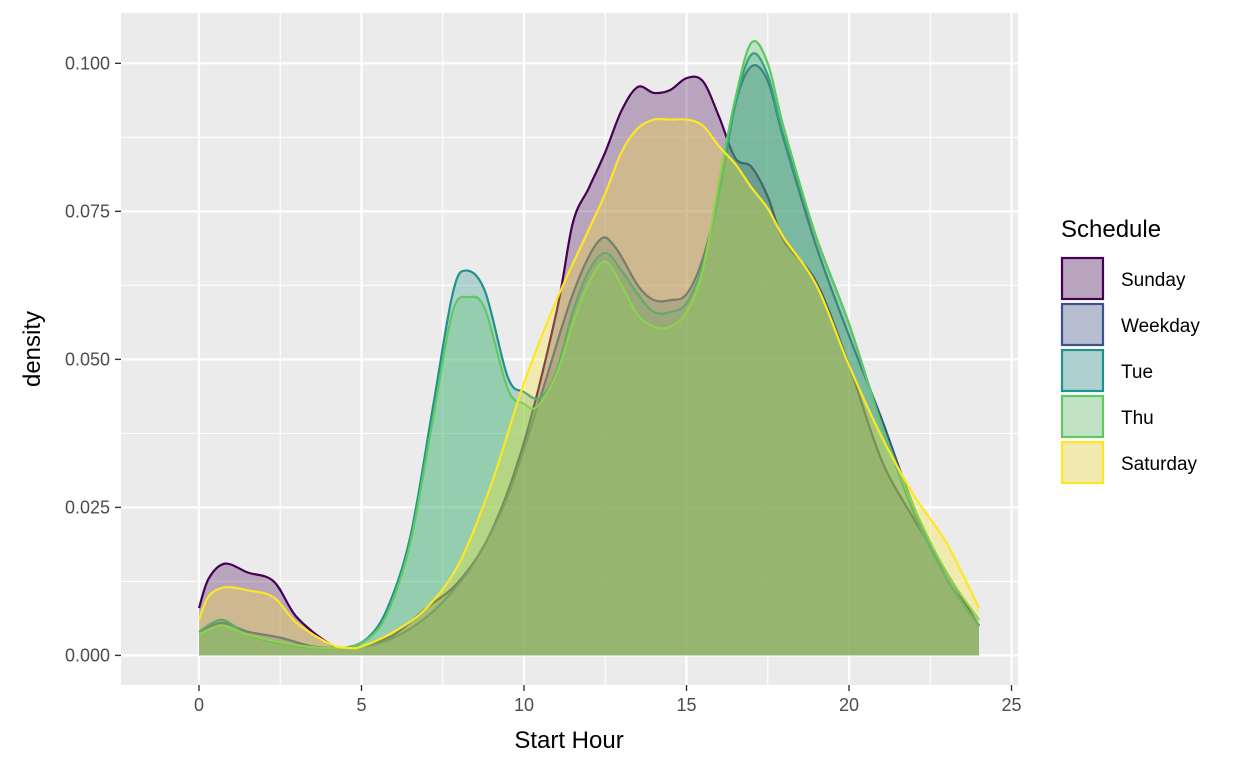 The image size is (1248, 768). What do you see at coordinates (199, 705) in the screenshot?
I see `x-tick-label: 0` at bounding box center [199, 705].